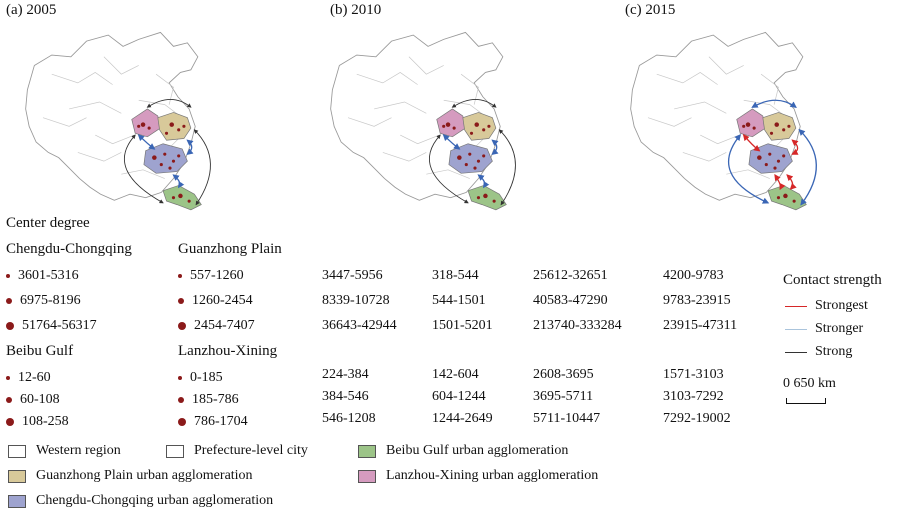 The image size is (900, 512). I want to click on range-cell: 604-1244, so click(459, 396).